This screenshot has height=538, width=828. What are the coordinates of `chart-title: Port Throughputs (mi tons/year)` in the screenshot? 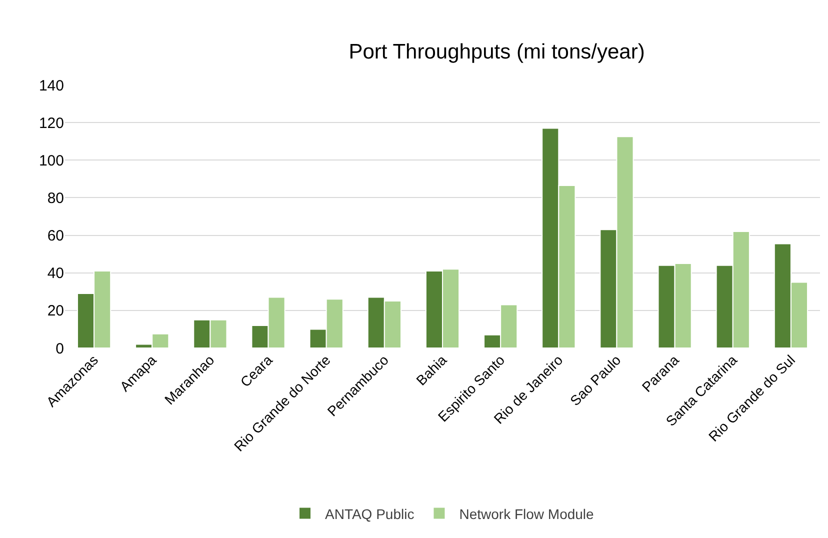 It's located at (496, 52).